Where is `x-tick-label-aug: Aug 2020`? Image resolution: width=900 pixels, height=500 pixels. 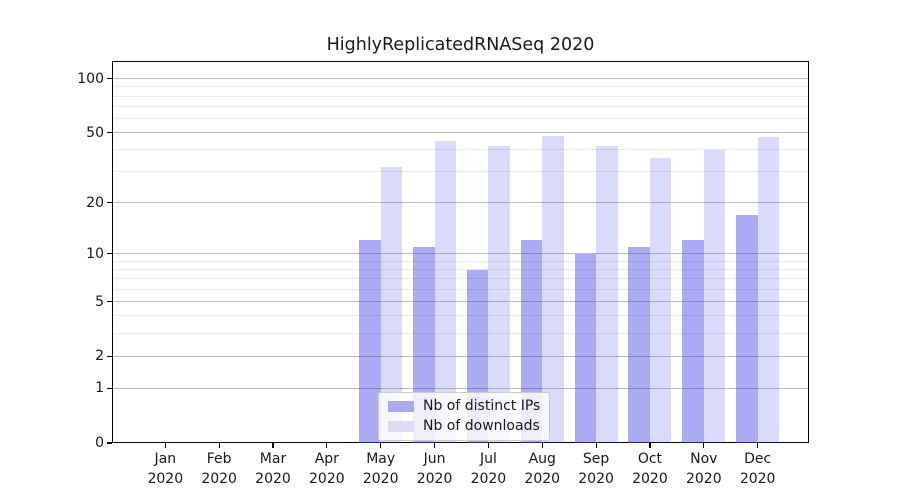 x-tick-label-aug: Aug 2020 is located at coordinates (542, 469).